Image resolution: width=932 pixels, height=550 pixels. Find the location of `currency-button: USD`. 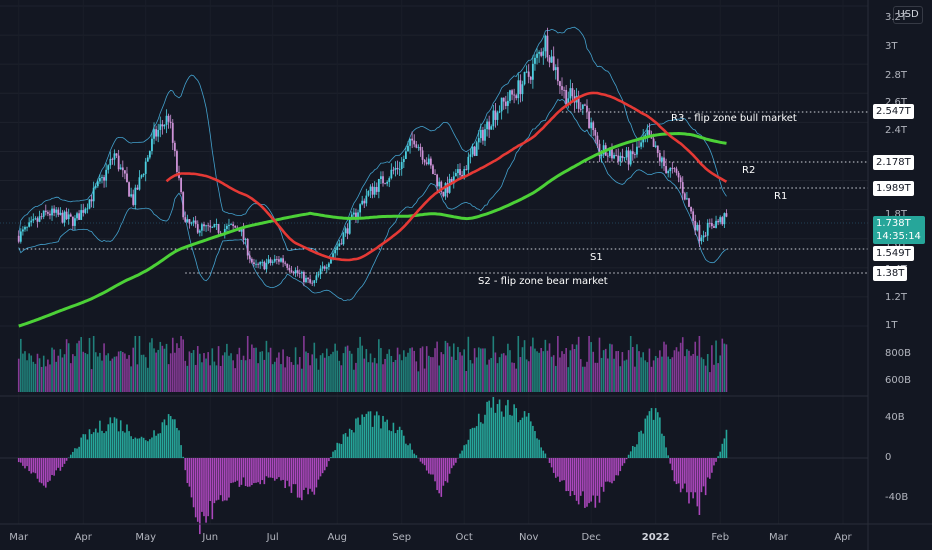

currency-button: USD is located at coordinates (908, 15).